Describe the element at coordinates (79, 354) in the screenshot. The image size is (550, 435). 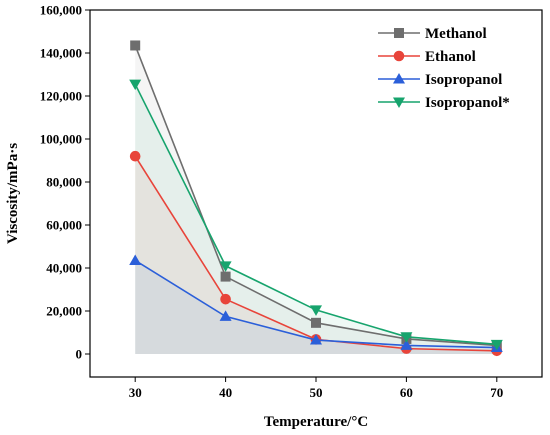
I see `y-tick-label: 0` at that location.